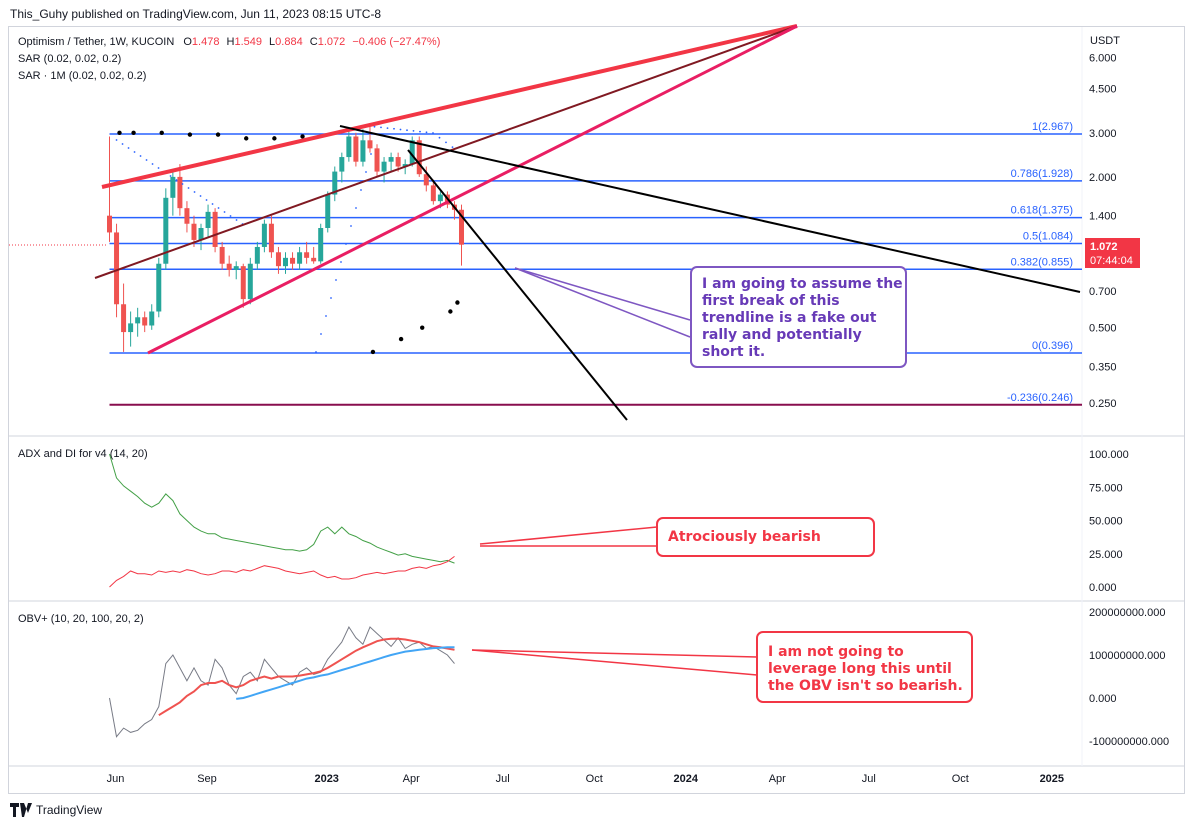  Describe the element at coordinates (1103, 58) in the screenshot. I see `price-axis-tick: 6.000` at that location.